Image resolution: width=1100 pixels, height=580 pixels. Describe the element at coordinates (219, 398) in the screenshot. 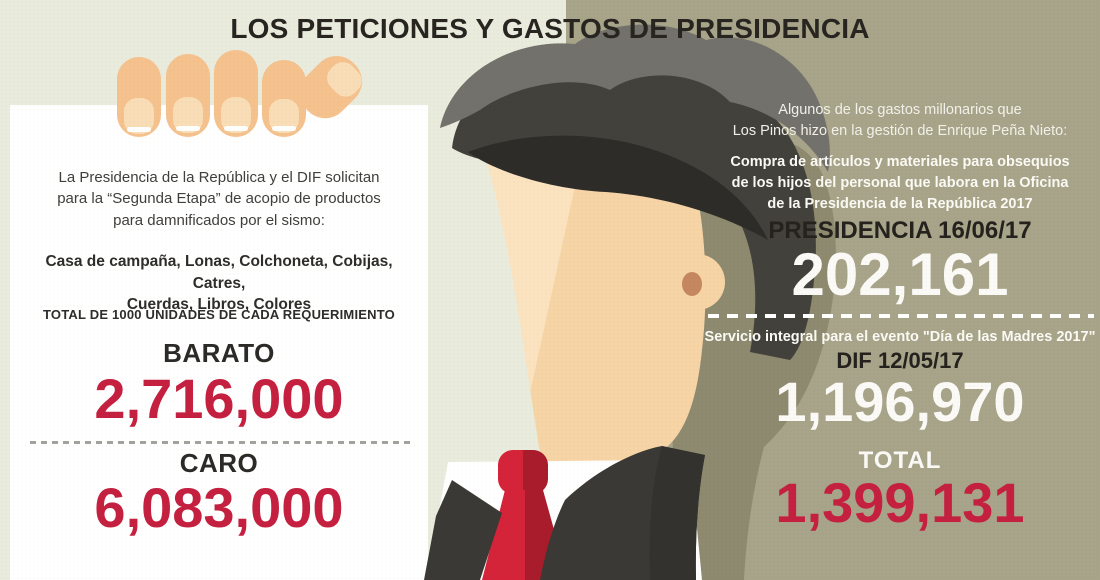

I see `cheap-value: 2,716,000` at that location.